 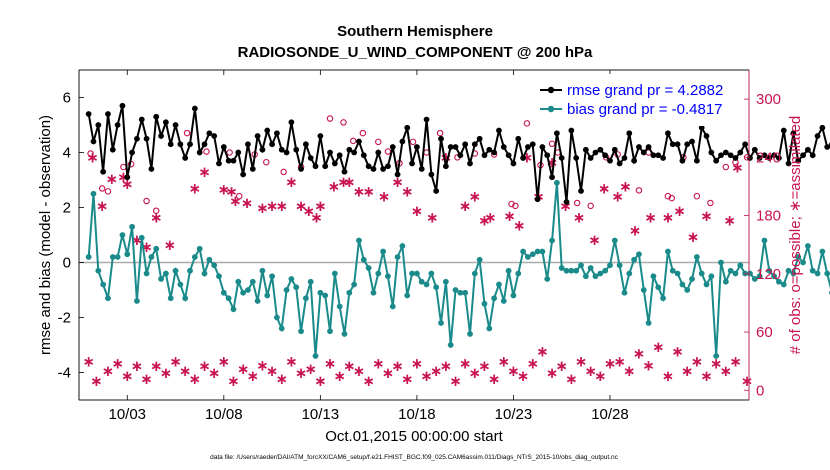 I want to click on y-right-tick-label: 120, so click(x=768, y=274).